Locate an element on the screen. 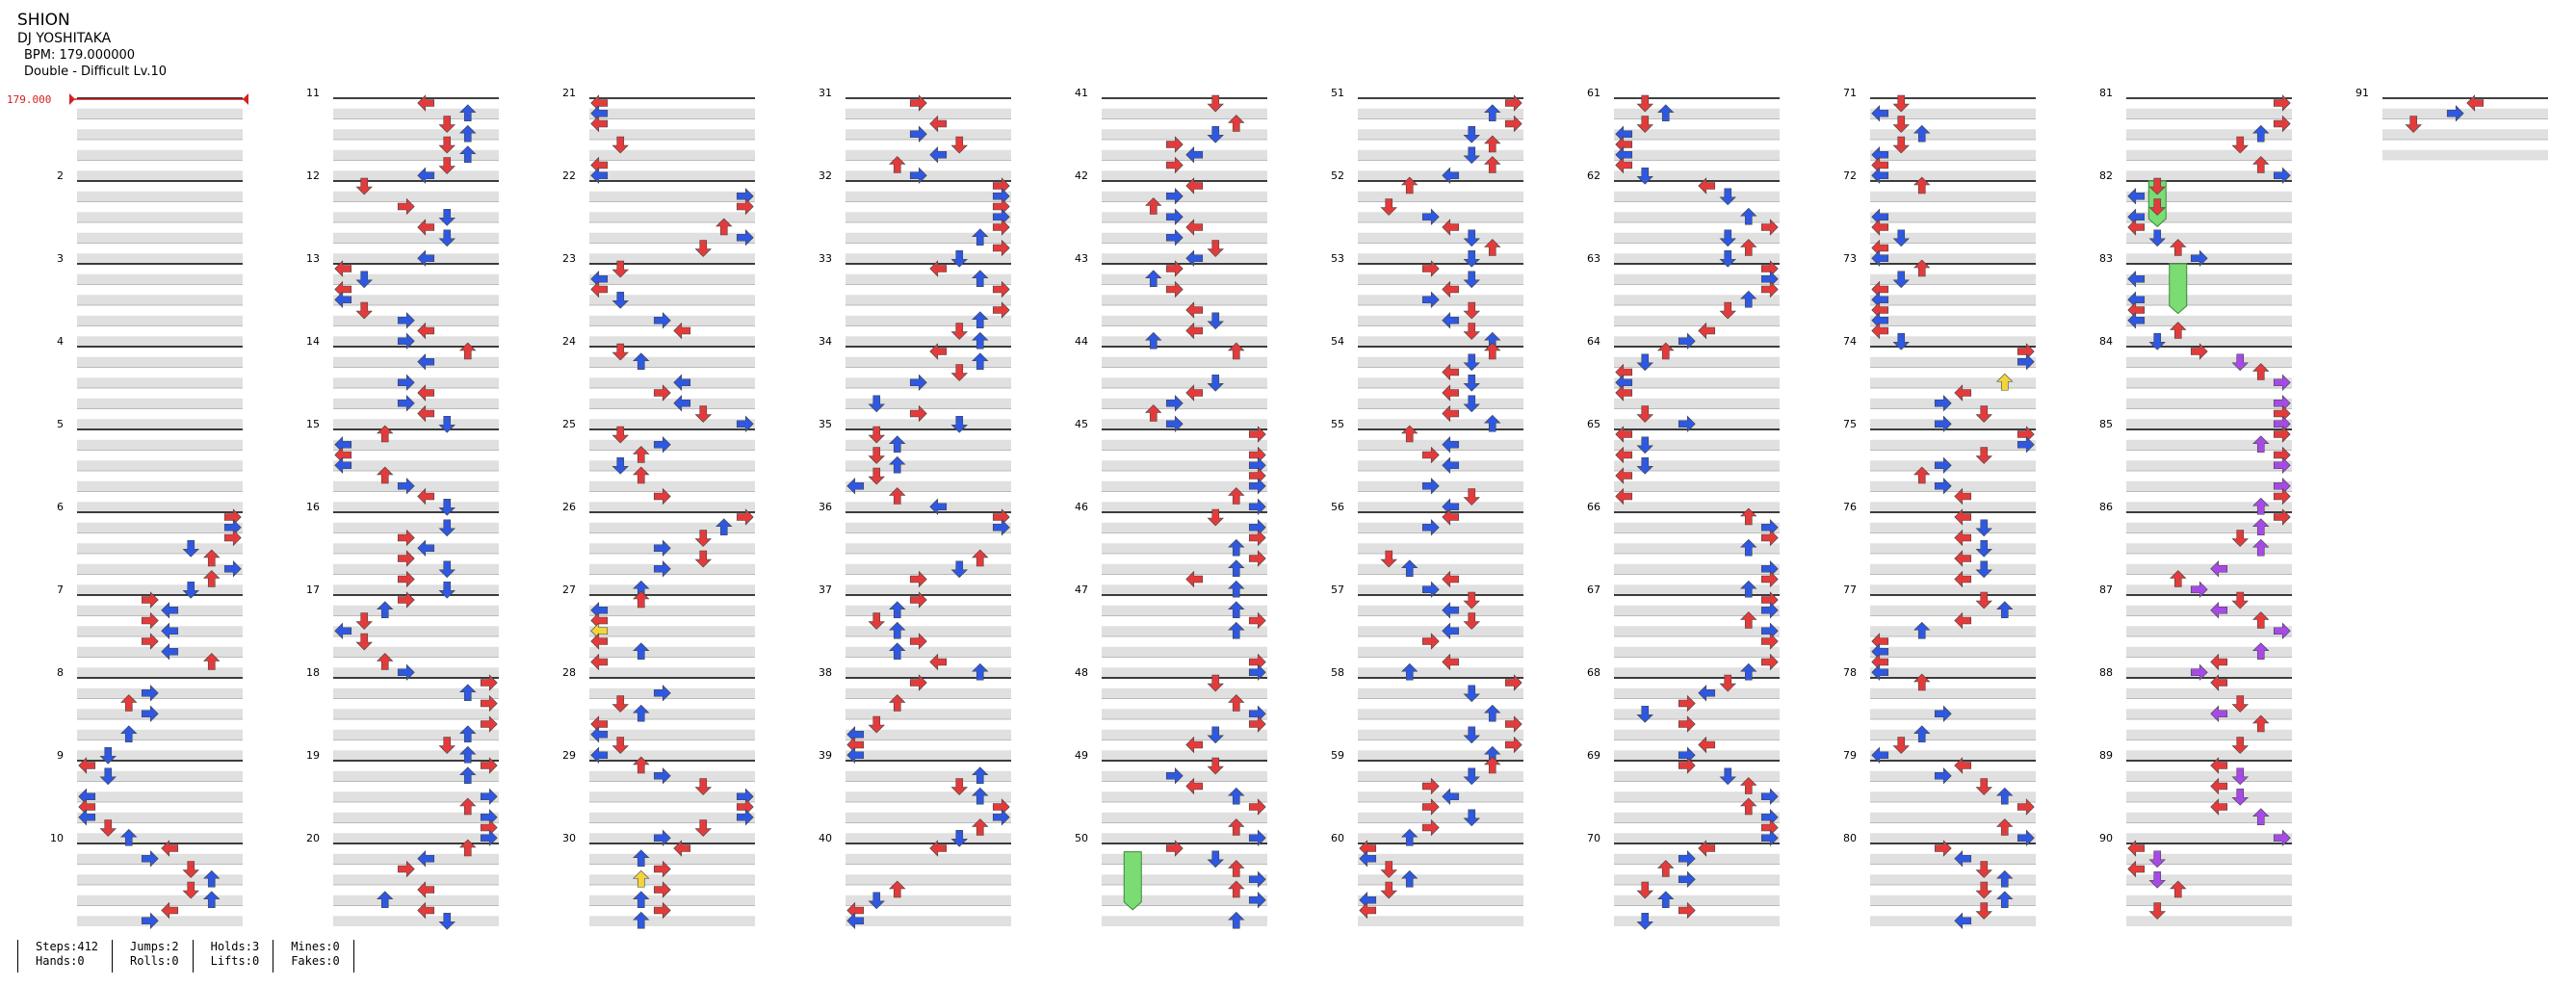 The height and width of the screenshot is (986, 2576). song-title: SHION is located at coordinates (43, 20).